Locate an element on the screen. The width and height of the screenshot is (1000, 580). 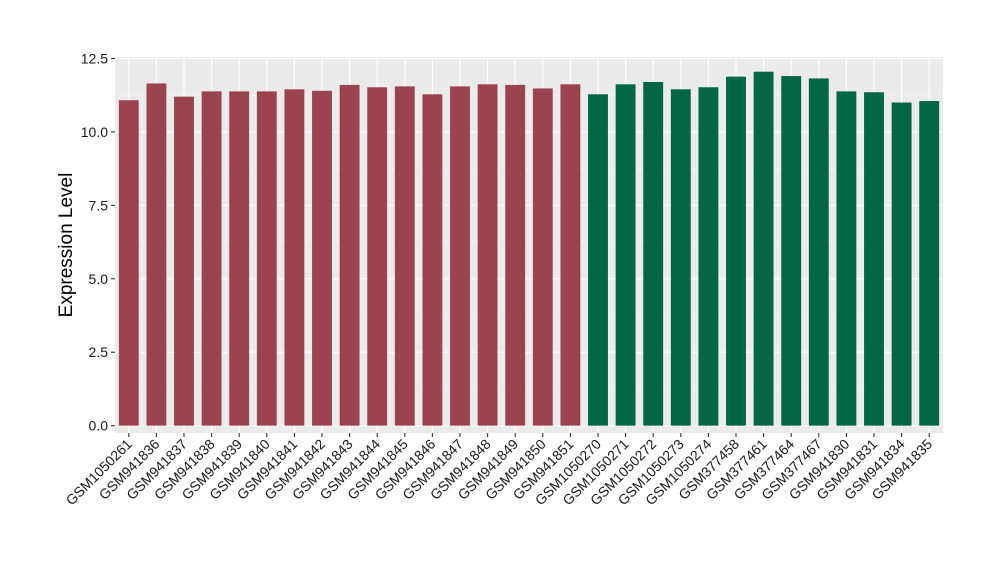
bar-GSM941840 is located at coordinates (266, 258).